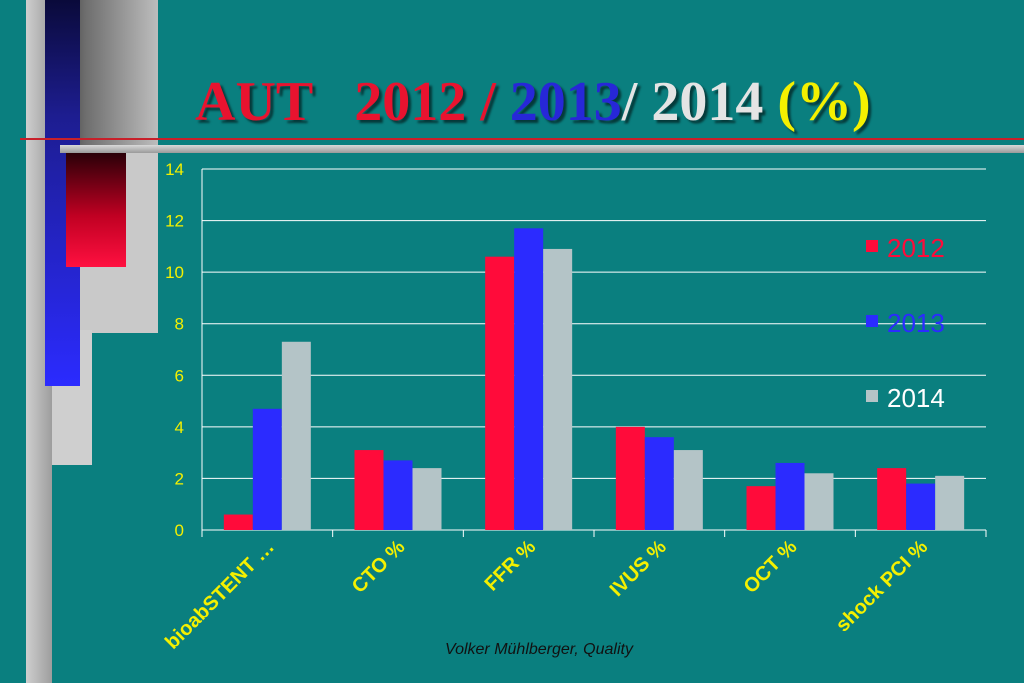 The image size is (1024, 683). I want to click on x-tick-label: FFR %, so click(511, 566).